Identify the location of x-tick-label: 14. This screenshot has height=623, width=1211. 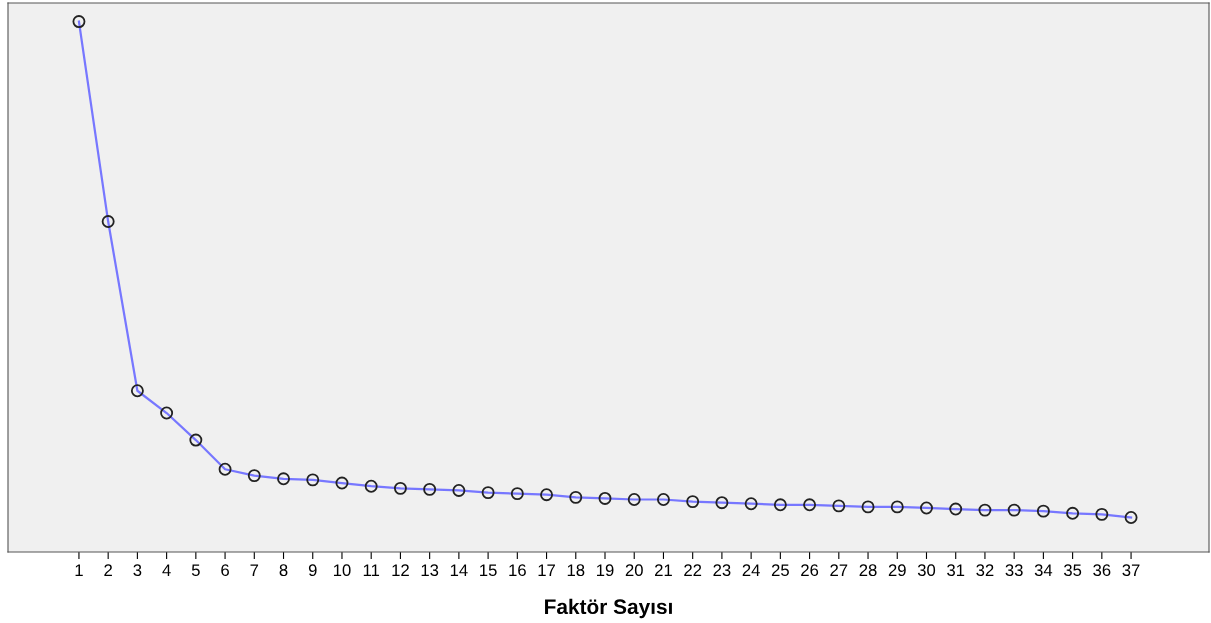
(459, 570).